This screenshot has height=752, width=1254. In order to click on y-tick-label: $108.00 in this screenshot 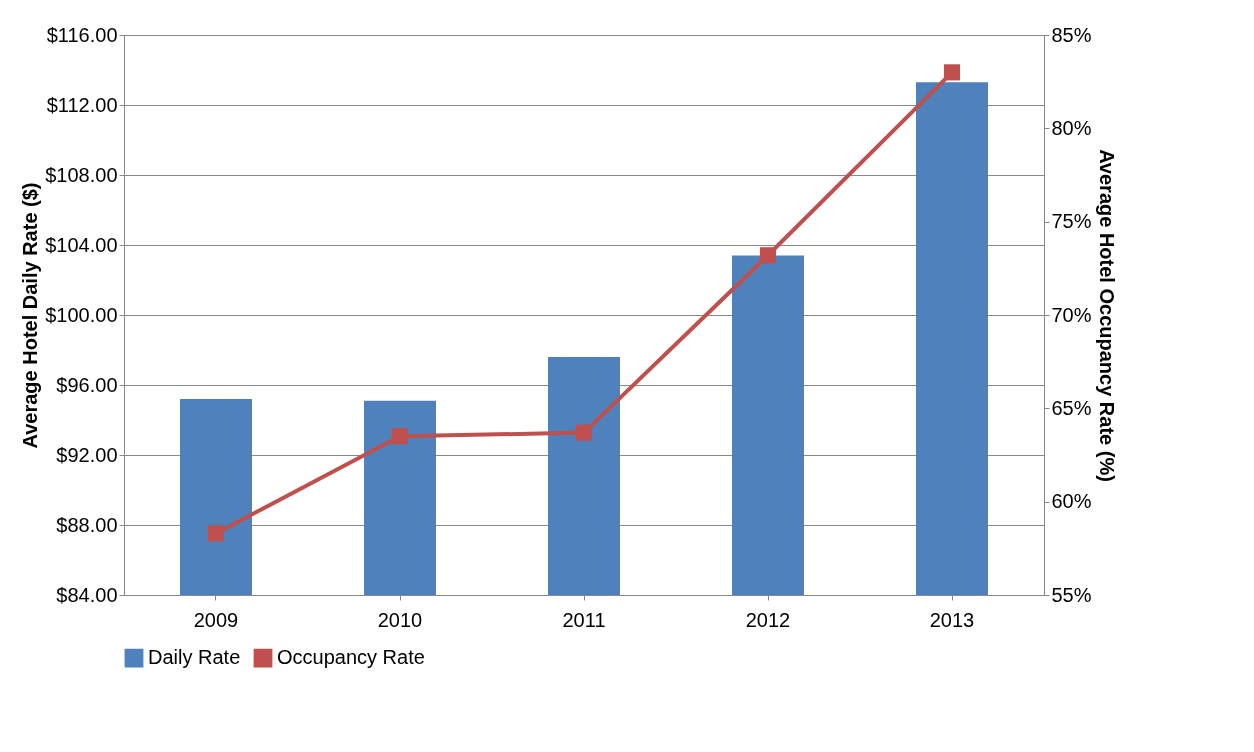, I will do `click(81, 174)`.